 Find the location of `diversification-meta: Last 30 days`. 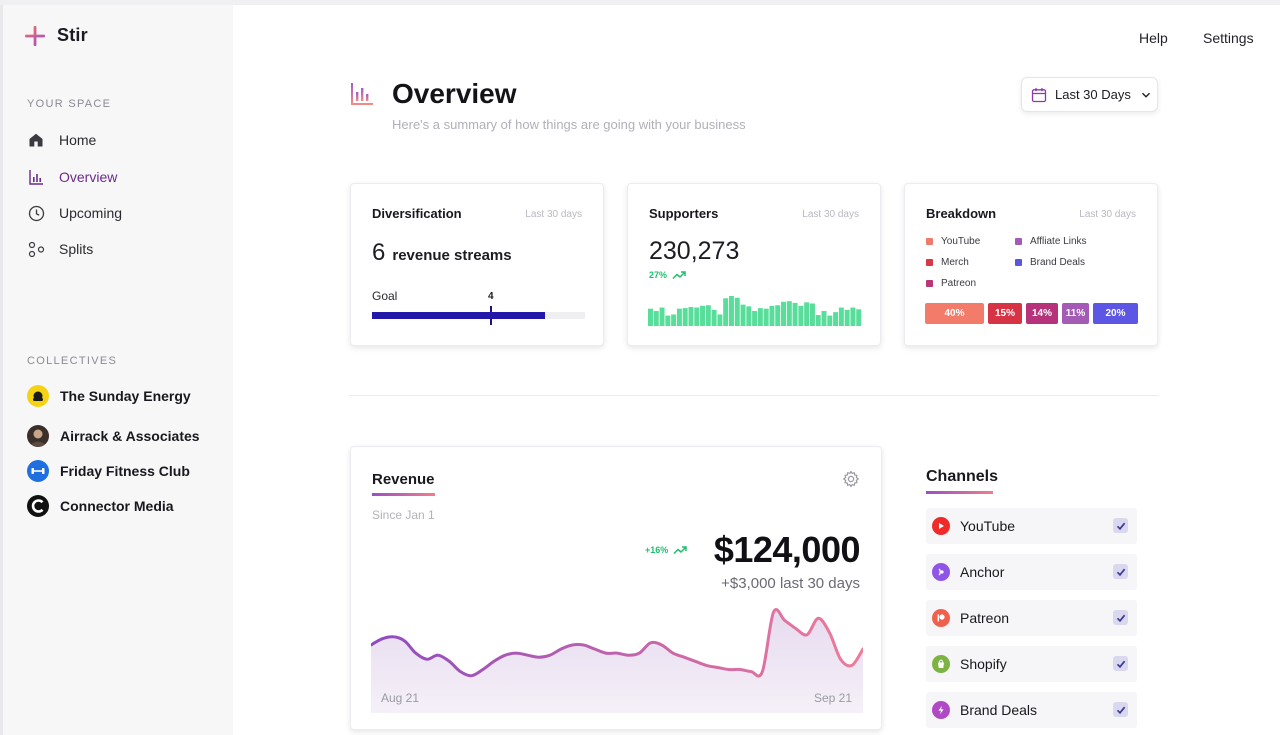

diversification-meta: Last 30 days is located at coordinates (553, 214).